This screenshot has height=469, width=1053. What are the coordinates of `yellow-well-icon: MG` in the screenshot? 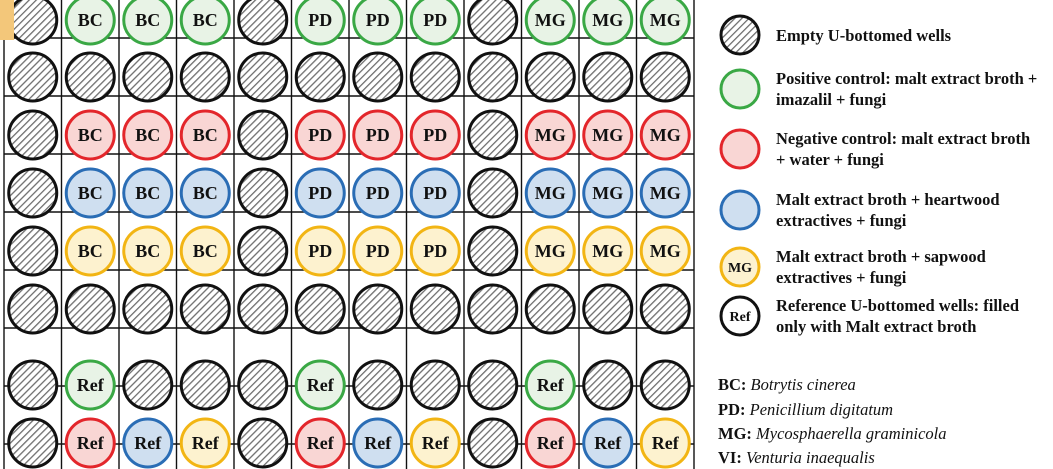 It's located at (740, 267).